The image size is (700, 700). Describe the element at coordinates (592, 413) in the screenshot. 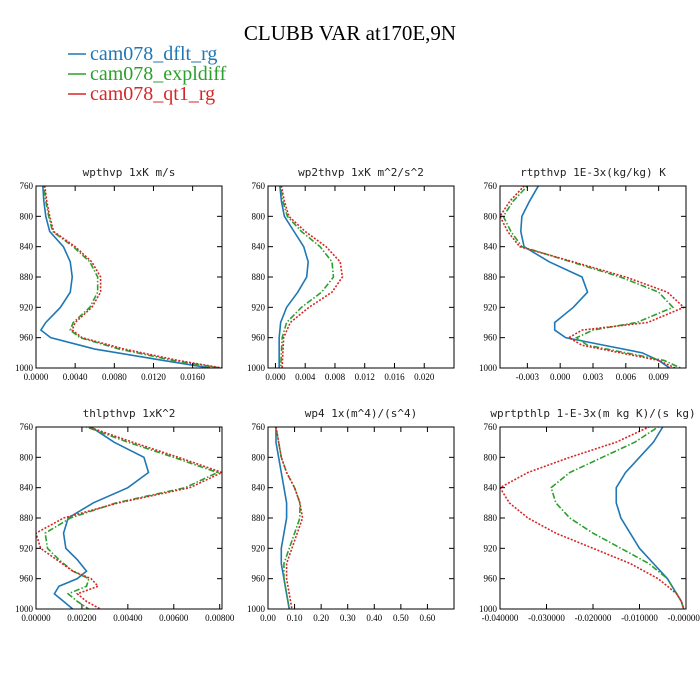

I see `panel-title: wprtpthlp 1-E-3x(m kg K)/(s kg)` at that location.